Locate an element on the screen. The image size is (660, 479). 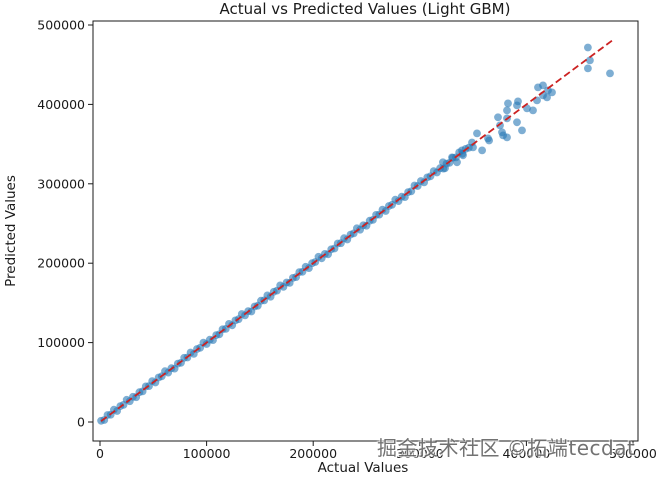
y-tick-label: 0 is located at coordinates (81, 422).